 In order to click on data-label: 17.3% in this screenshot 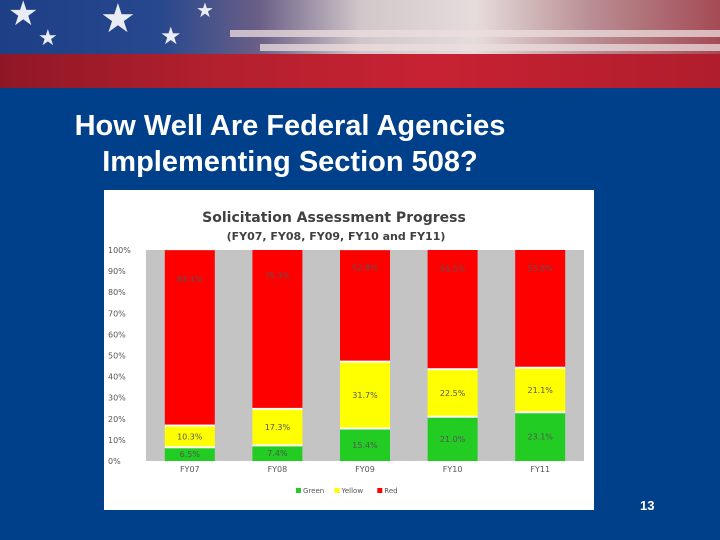, I will do `click(278, 427)`.